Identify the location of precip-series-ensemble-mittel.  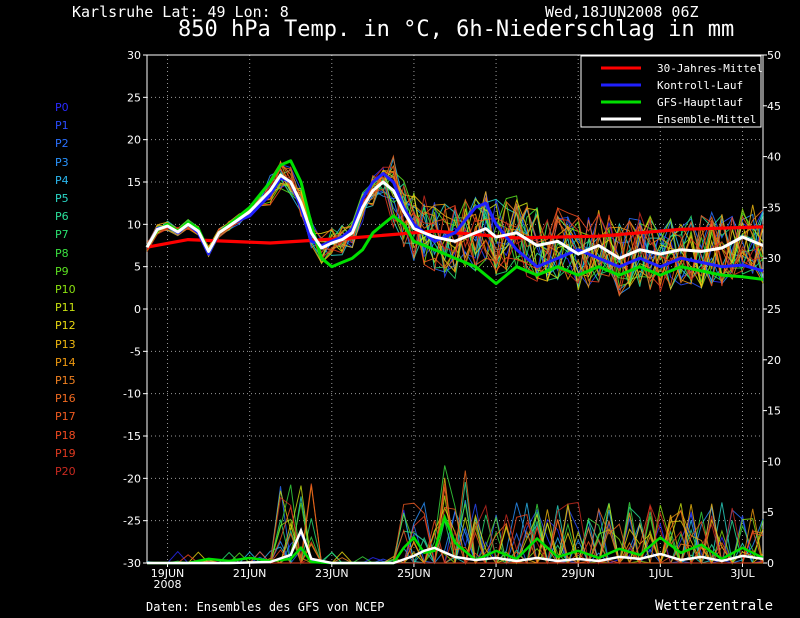
(455, 546).